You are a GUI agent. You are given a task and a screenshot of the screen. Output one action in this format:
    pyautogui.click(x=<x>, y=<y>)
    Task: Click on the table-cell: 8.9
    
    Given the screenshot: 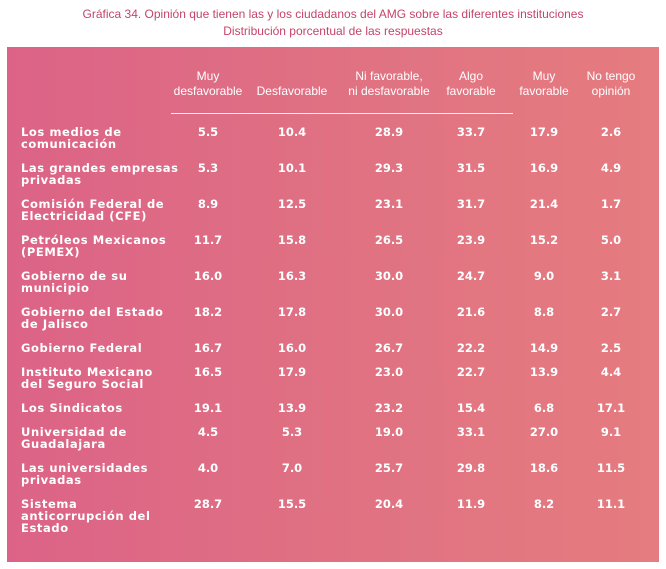 What is the action you would take?
    pyautogui.click(x=208, y=204)
    